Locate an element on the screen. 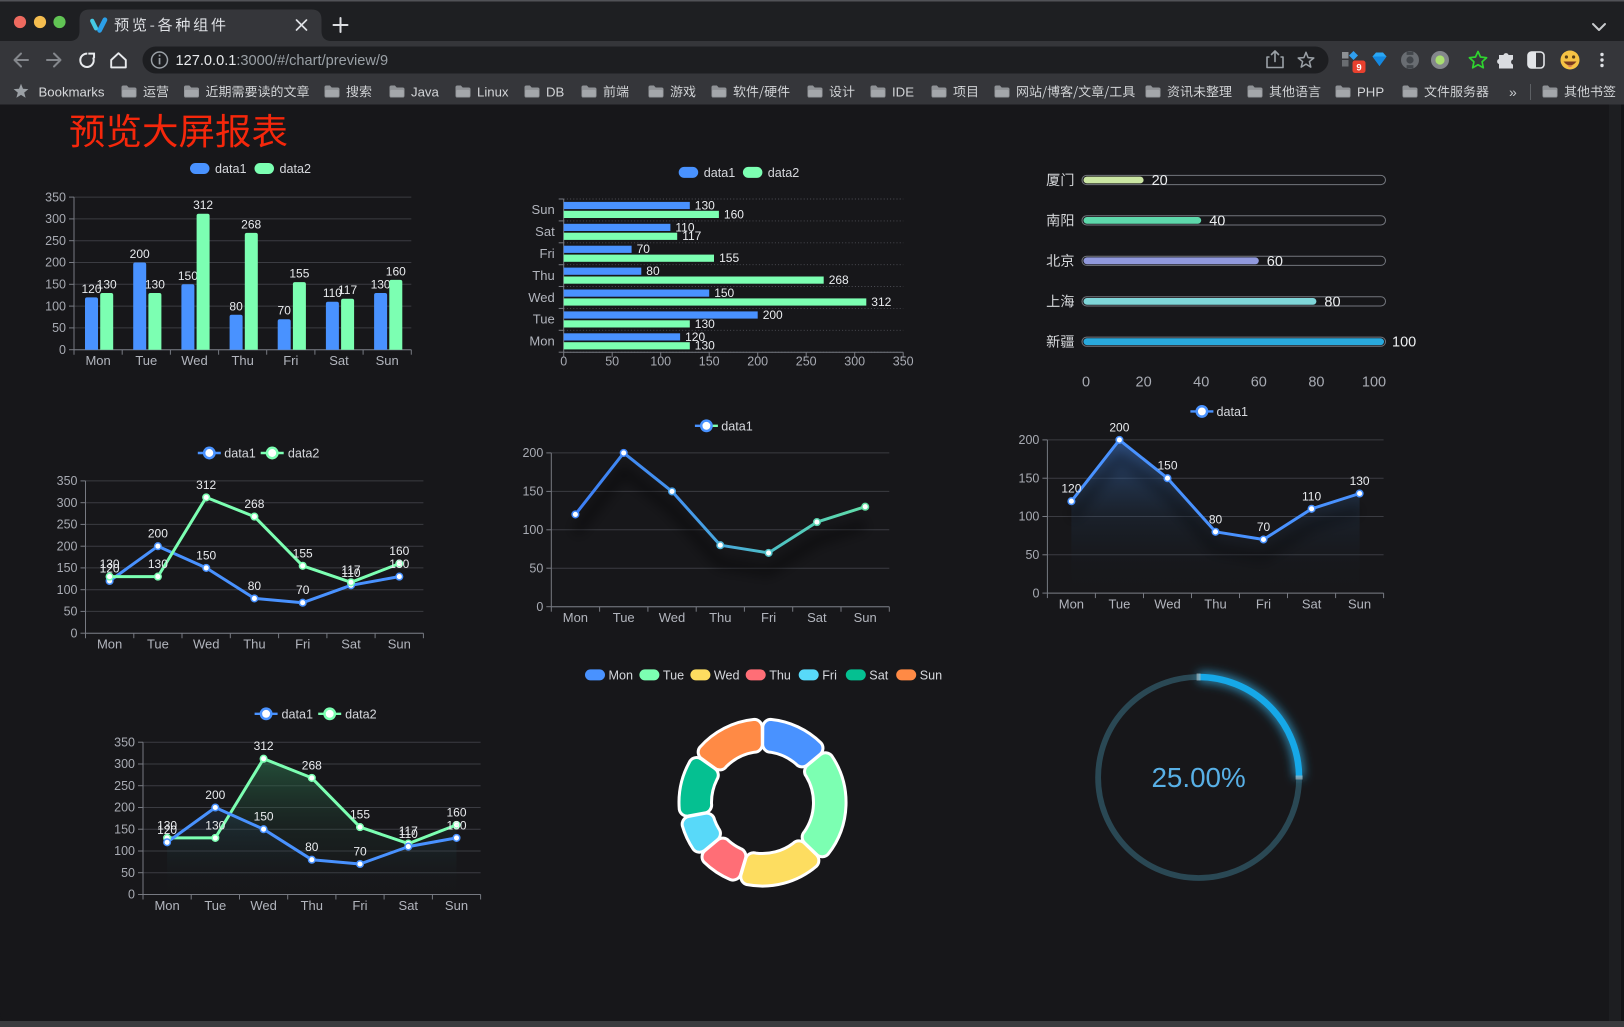 The width and height of the screenshot is (1624, 1027). svg-text: 100 is located at coordinates (532, 530).